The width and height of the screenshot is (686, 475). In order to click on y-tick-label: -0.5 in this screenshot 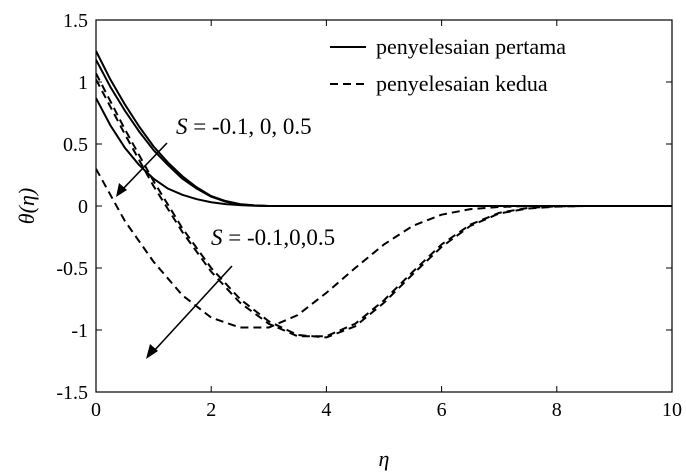, I will do `click(72, 269)`.